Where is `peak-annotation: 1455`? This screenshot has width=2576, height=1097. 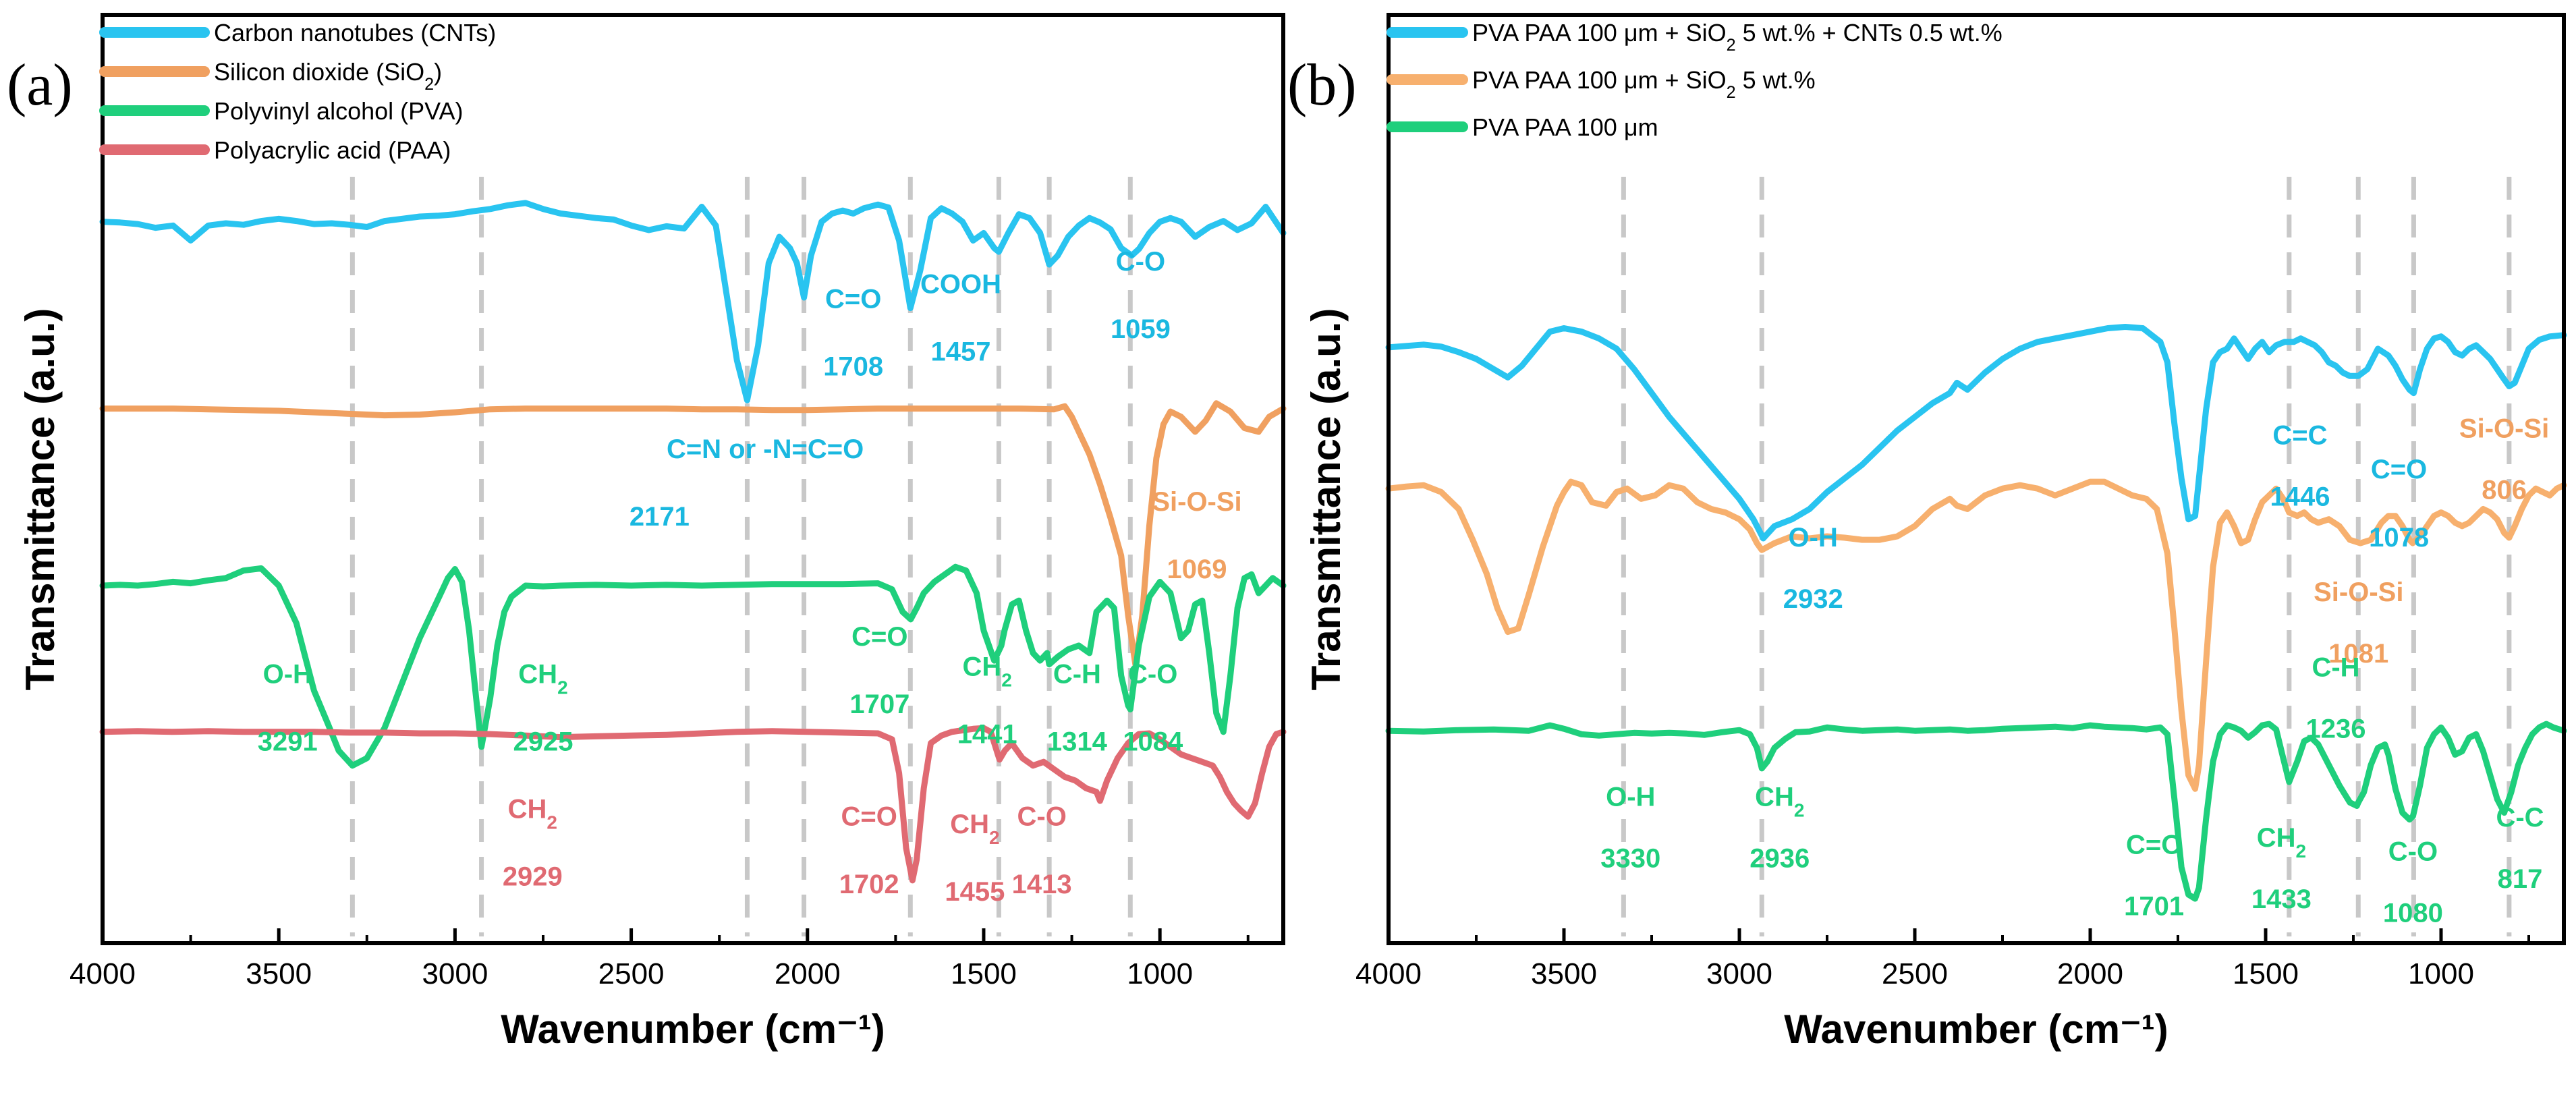
peak-annotation: 1455 is located at coordinates (975, 892).